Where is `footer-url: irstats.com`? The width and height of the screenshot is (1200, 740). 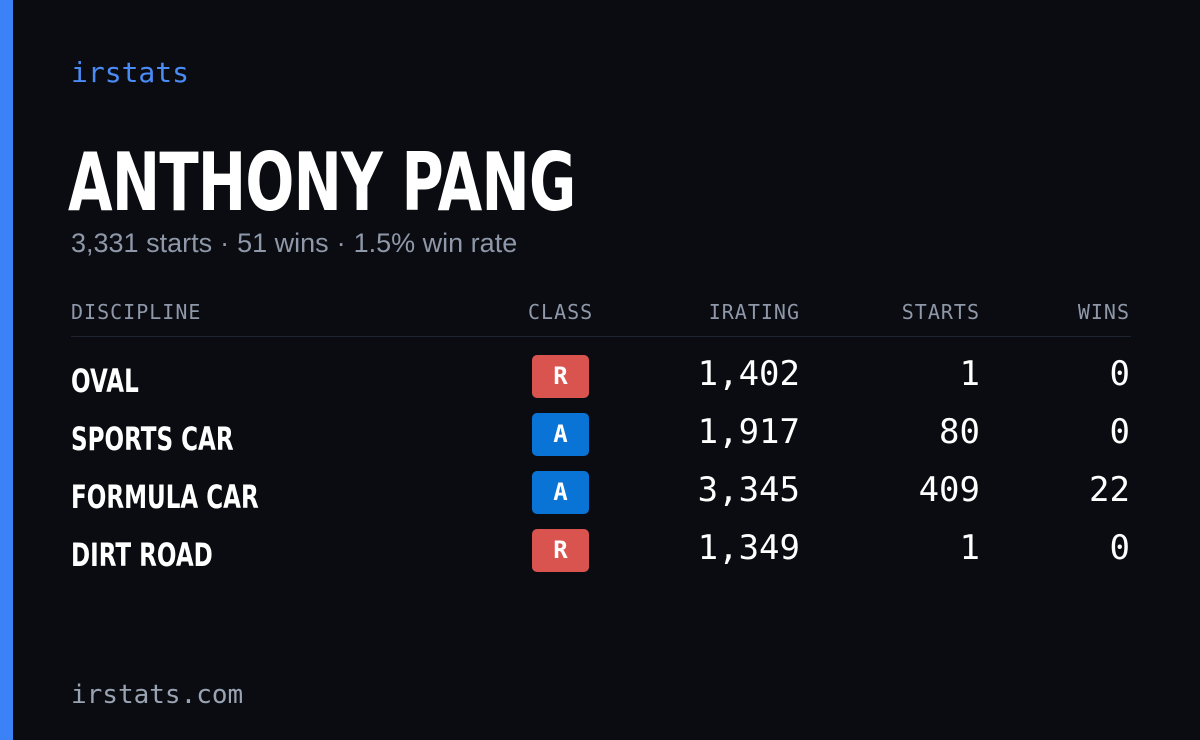 footer-url: irstats.com is located at coordinates (157, 695).